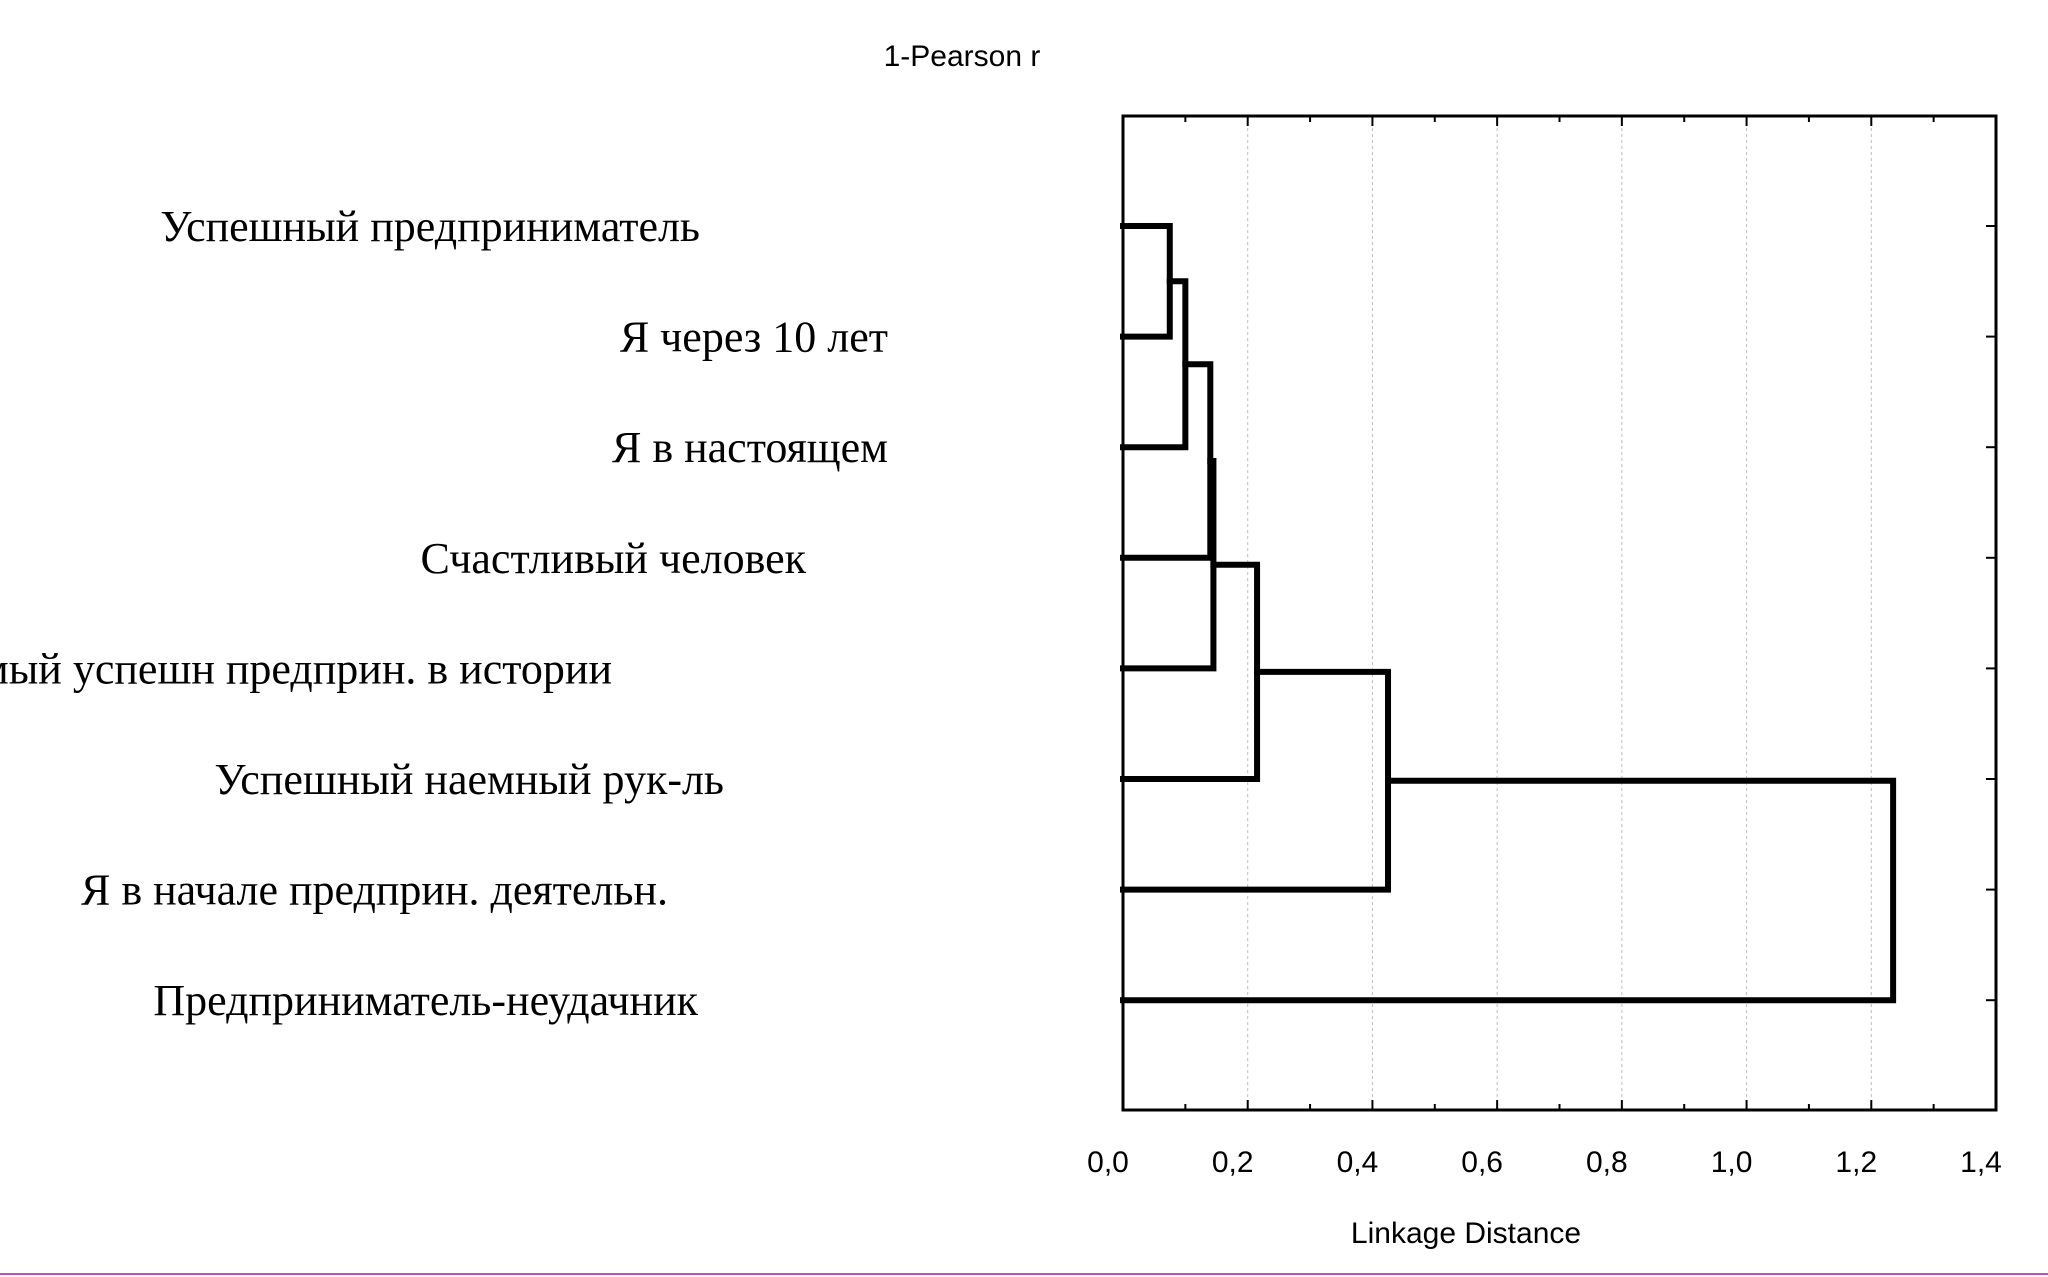  Describe the element at coordinates (306, 668) in the screenshot. I see `leaf-label: Самый успешн предприн. в истории` at that location.